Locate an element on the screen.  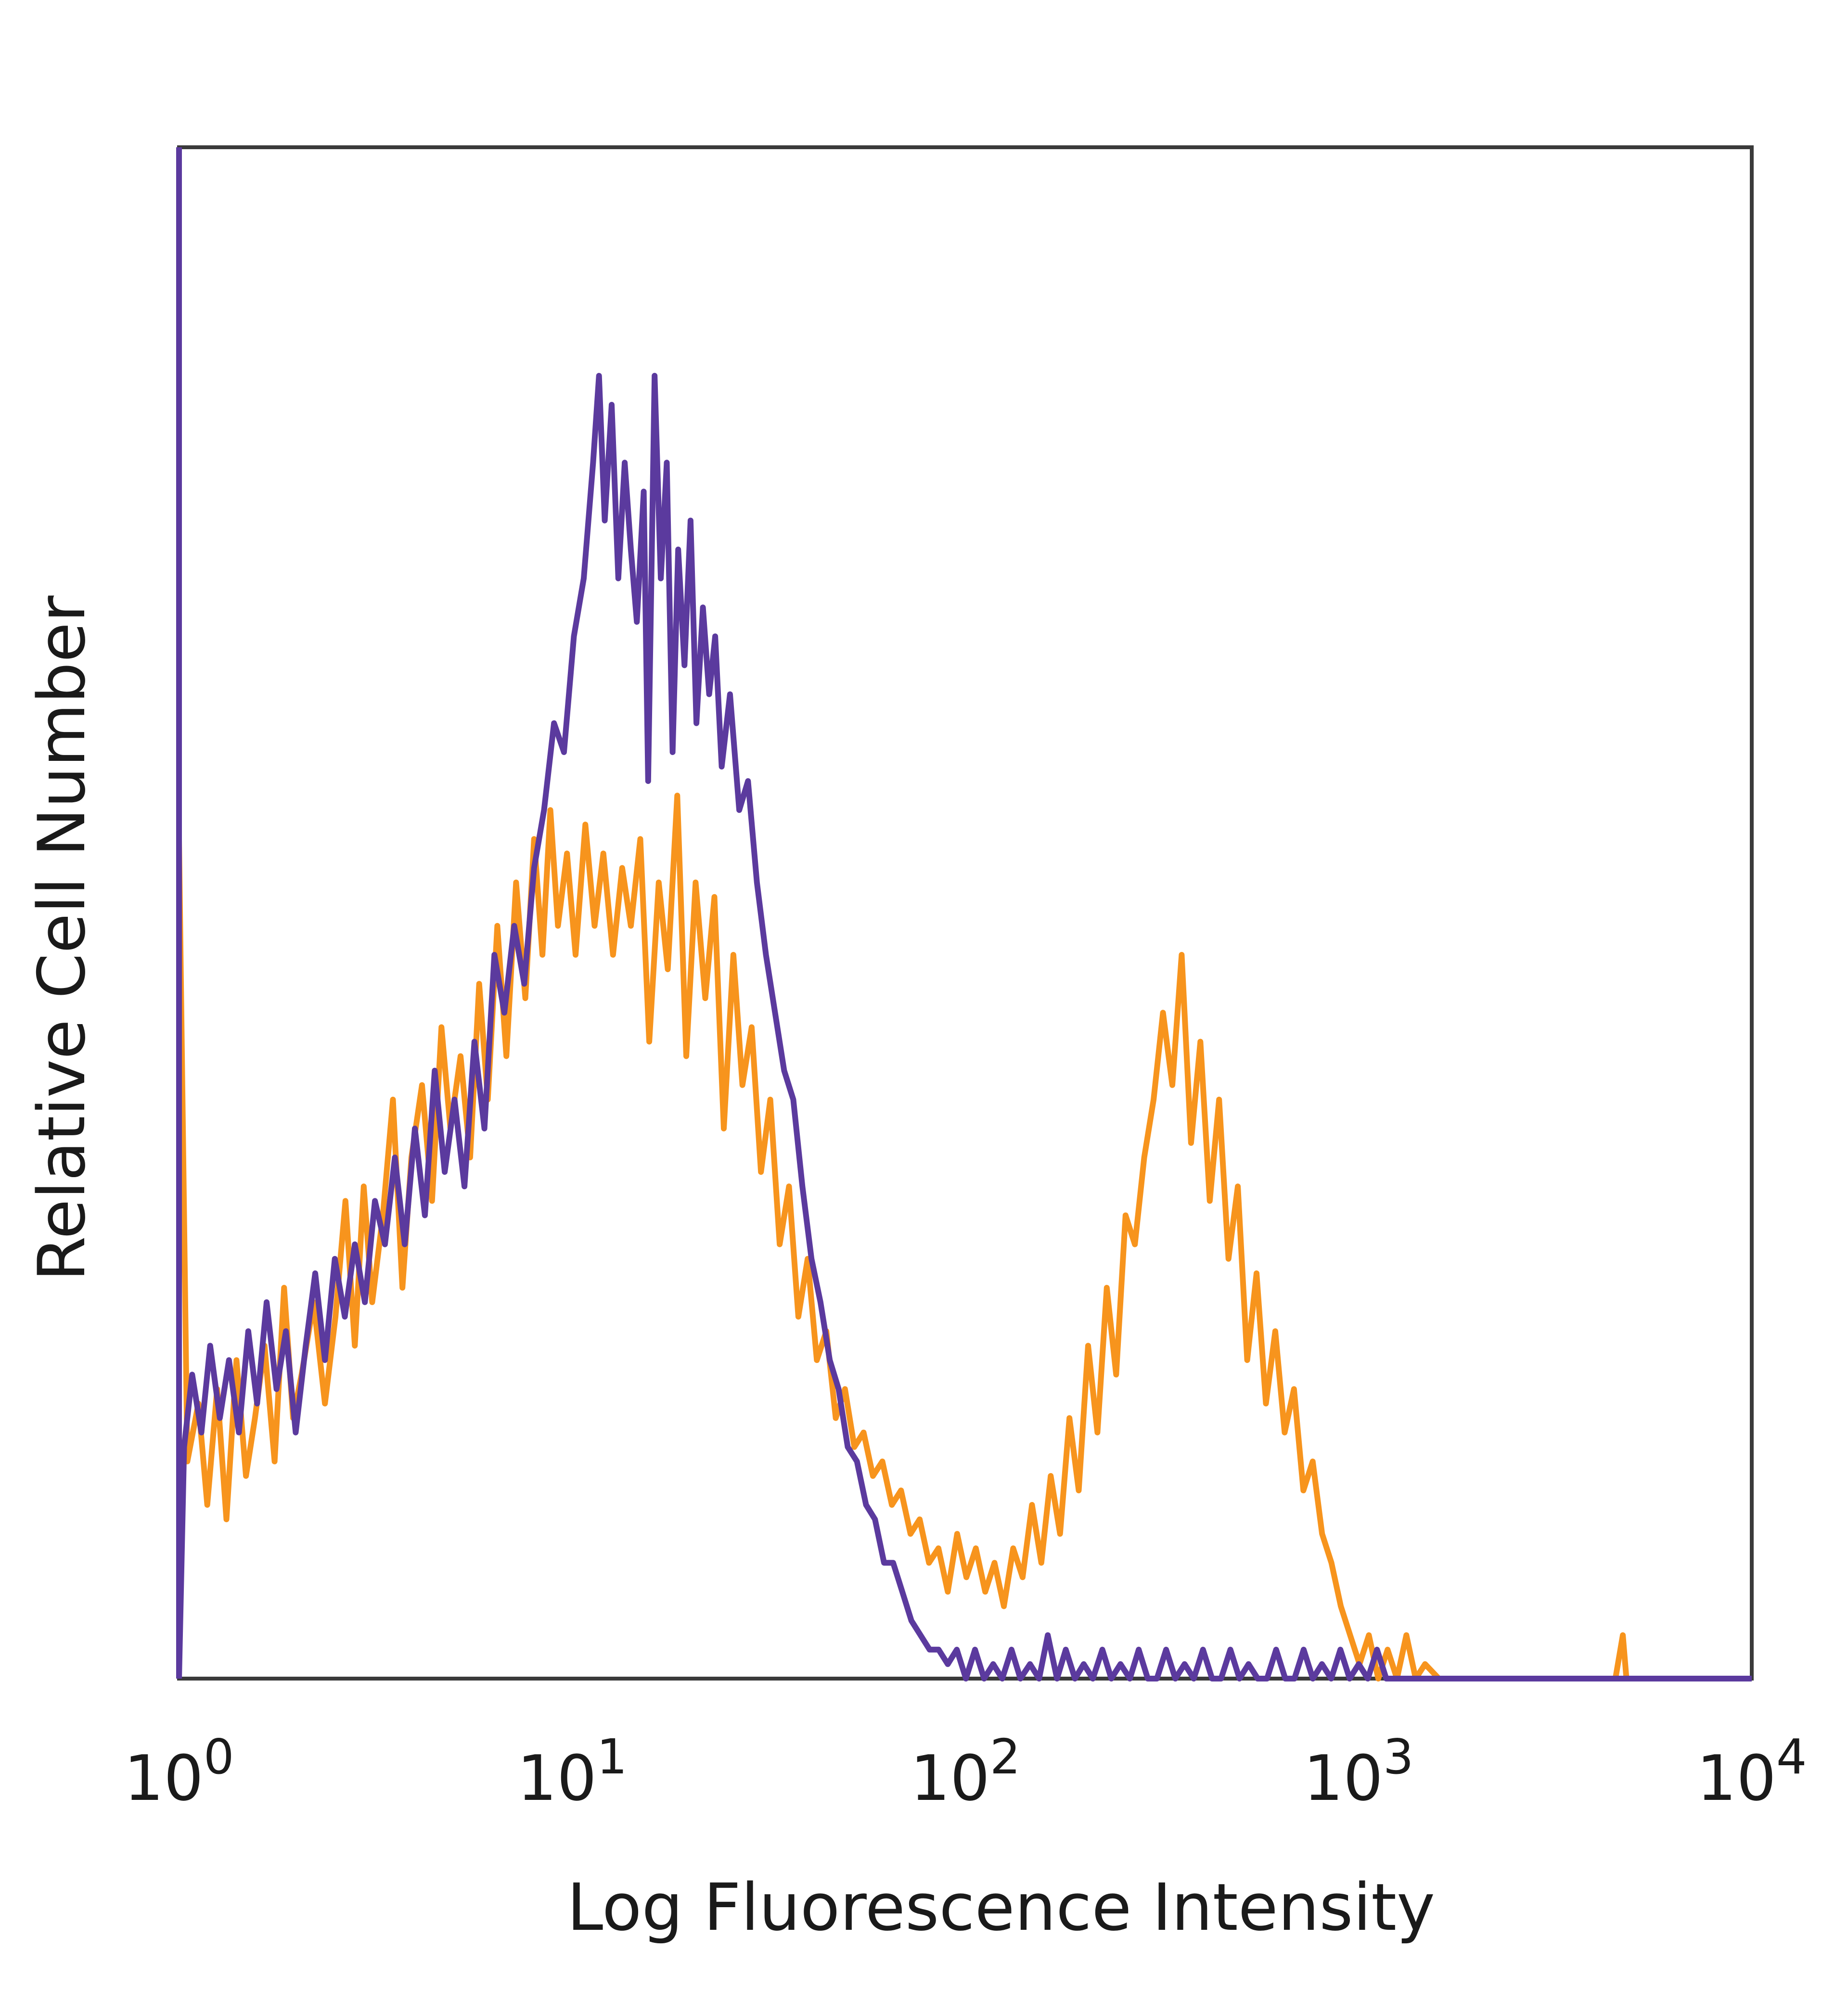
x-tick-label-1: 10¹ is located at coordinates (572, 1772).